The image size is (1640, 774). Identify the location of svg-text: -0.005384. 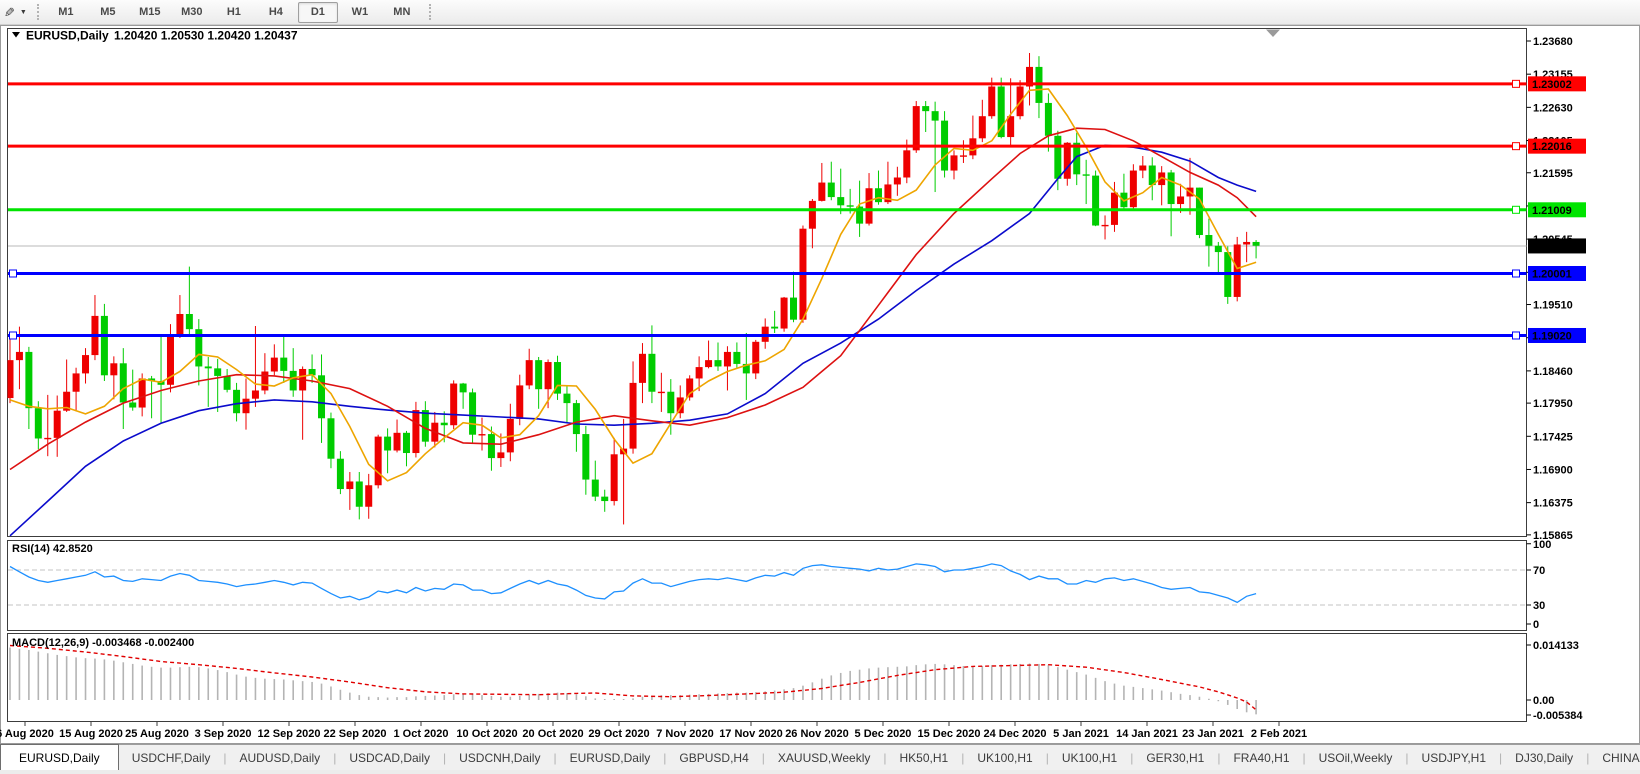
(1558, 716).